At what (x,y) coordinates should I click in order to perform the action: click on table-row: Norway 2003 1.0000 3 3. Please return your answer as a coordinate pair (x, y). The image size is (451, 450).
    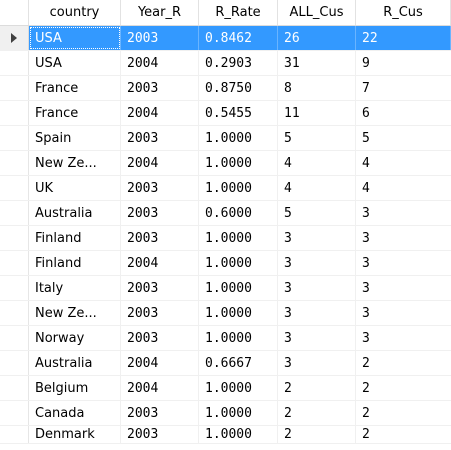
    Looking at the image, I should click on (225, 338).